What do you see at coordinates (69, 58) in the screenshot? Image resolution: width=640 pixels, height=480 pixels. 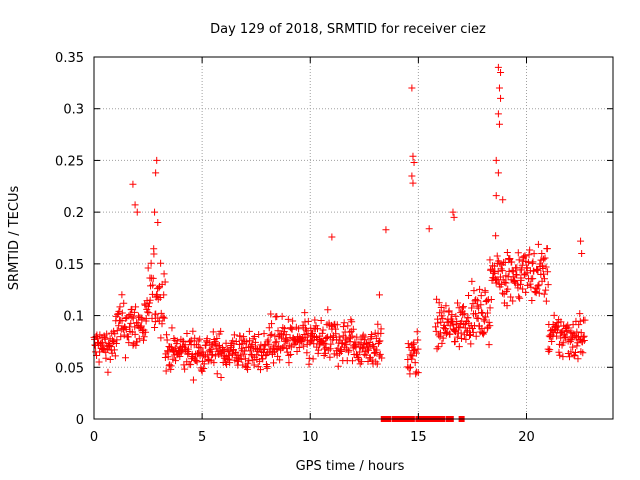 I see `y-tick-label: 0.35` at bounding box center [69, 58].